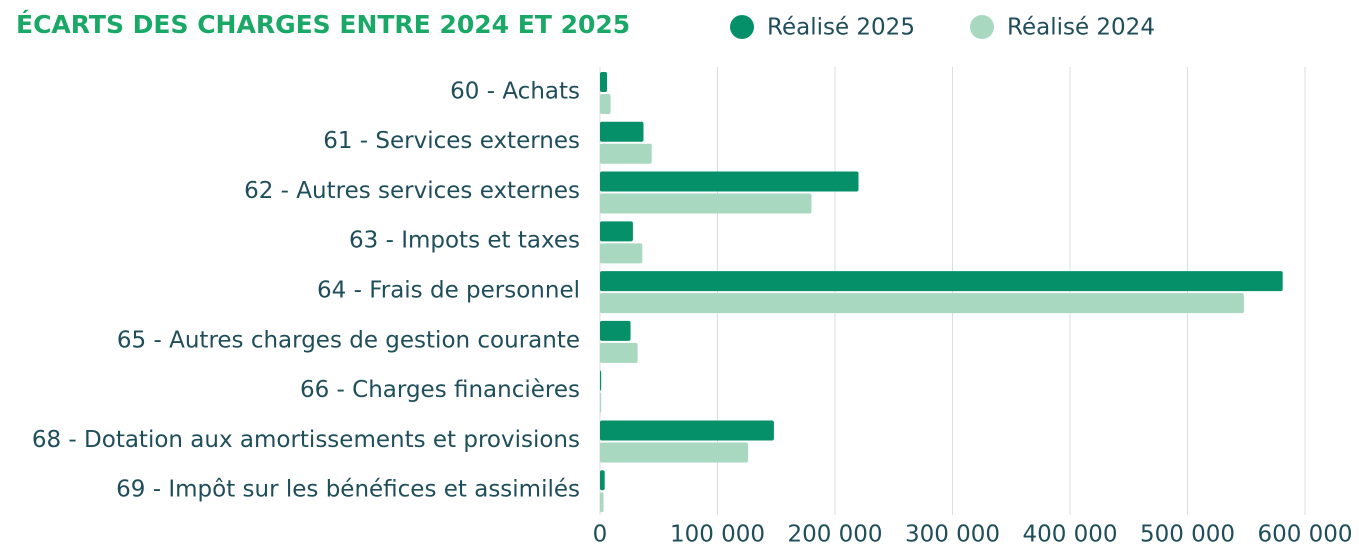  What do you see at coordinates (1069, 534) in the screenshot?
I see `x-tick-label: 400 000` at bounding box center [1069, 534].